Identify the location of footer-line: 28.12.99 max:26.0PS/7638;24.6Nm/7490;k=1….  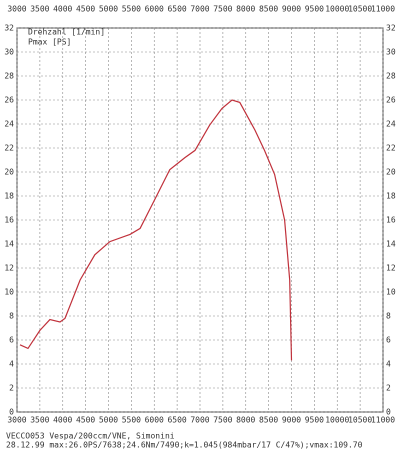
(184, 445).